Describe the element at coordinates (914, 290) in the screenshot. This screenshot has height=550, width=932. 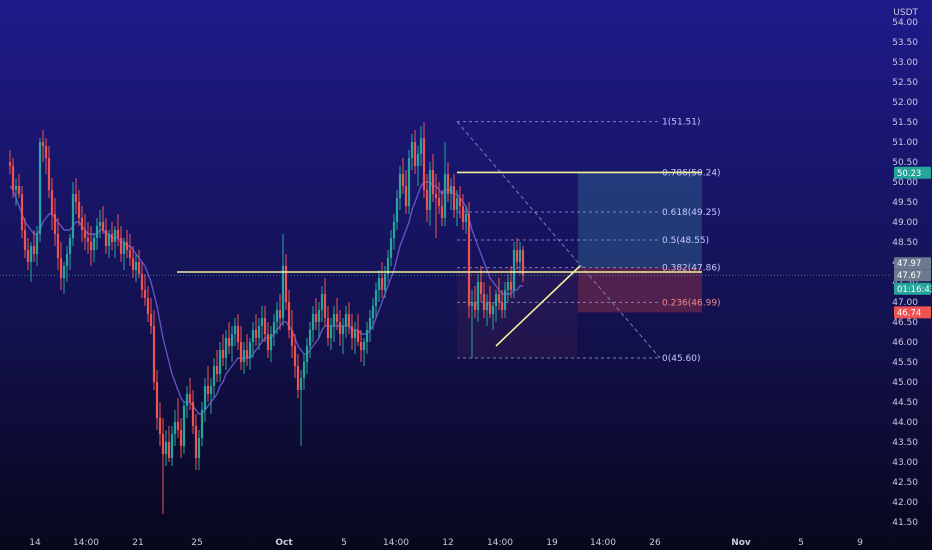
I see `price-badge-countdown-text: 01:16:43` at that location.